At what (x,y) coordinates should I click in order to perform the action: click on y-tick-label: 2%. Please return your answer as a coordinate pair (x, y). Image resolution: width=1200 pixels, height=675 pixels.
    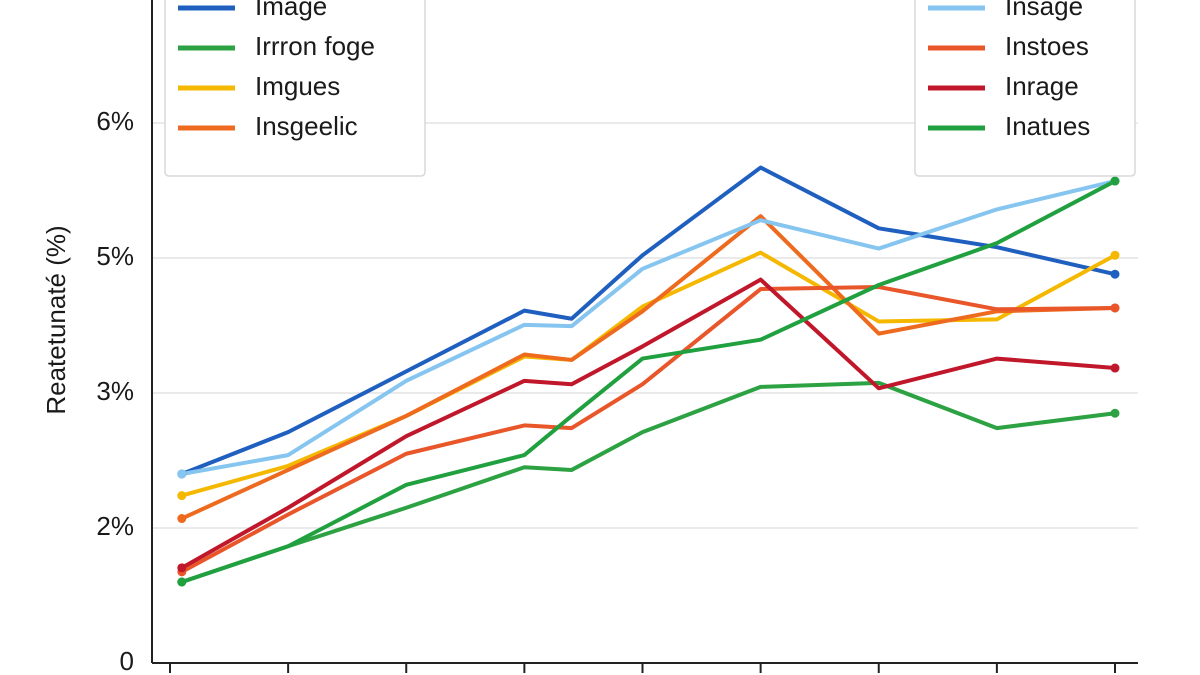
    Looking at the image, I should click on (115, 526).